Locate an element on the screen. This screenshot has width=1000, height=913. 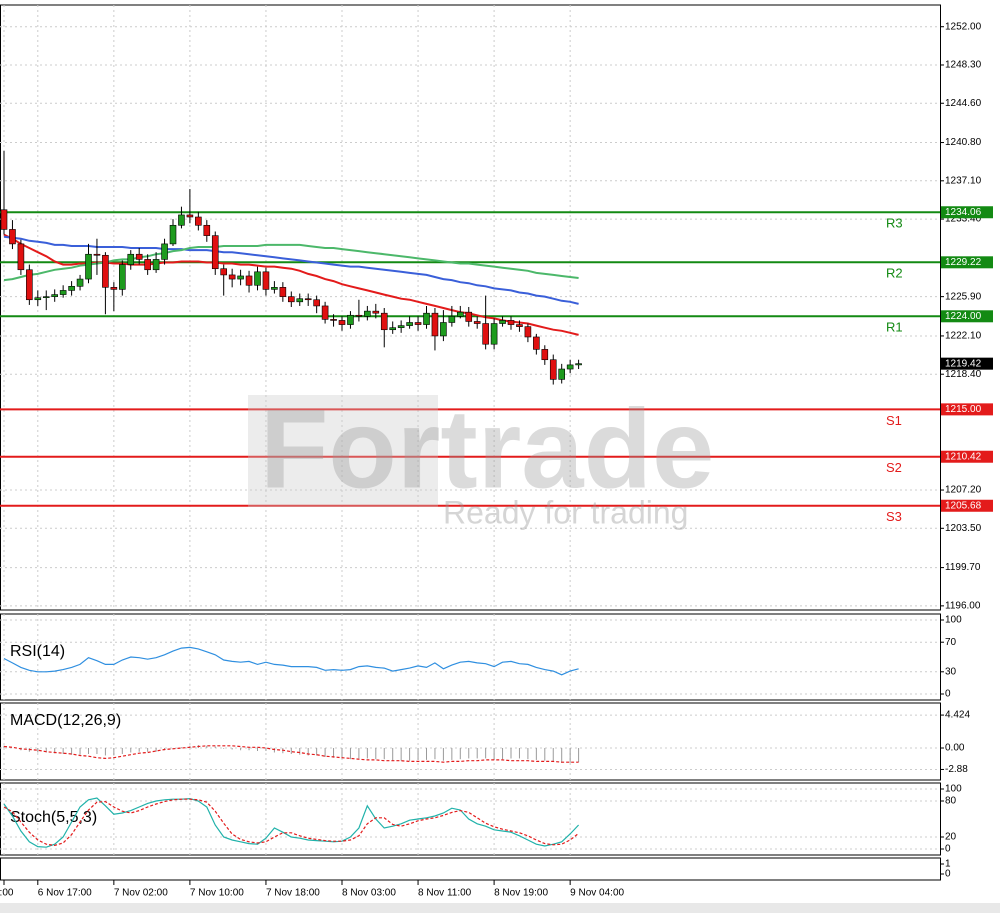
x-tick-label: 7 Nov 02:00 is located at coordinates (141, 893).